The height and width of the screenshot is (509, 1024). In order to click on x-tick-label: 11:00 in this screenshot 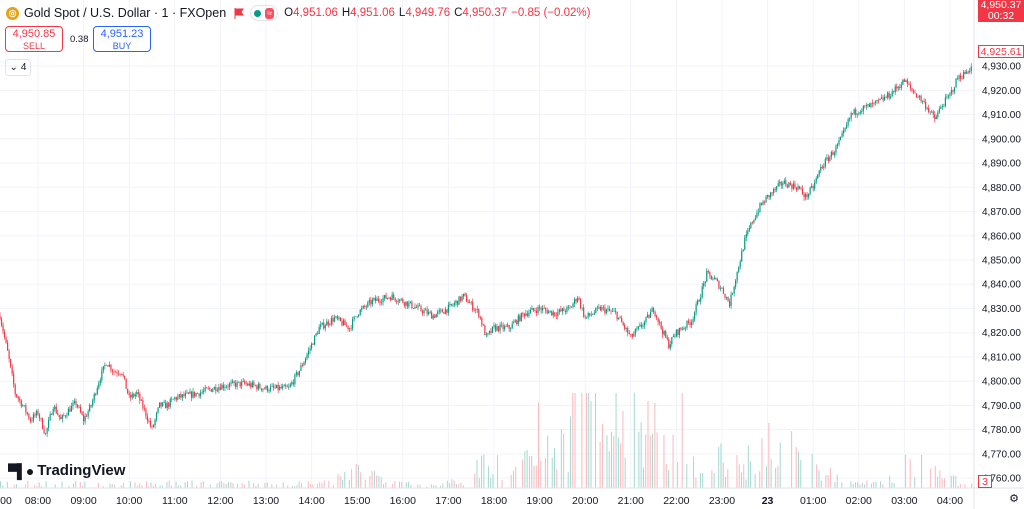, I will do `click(175, 501)`.